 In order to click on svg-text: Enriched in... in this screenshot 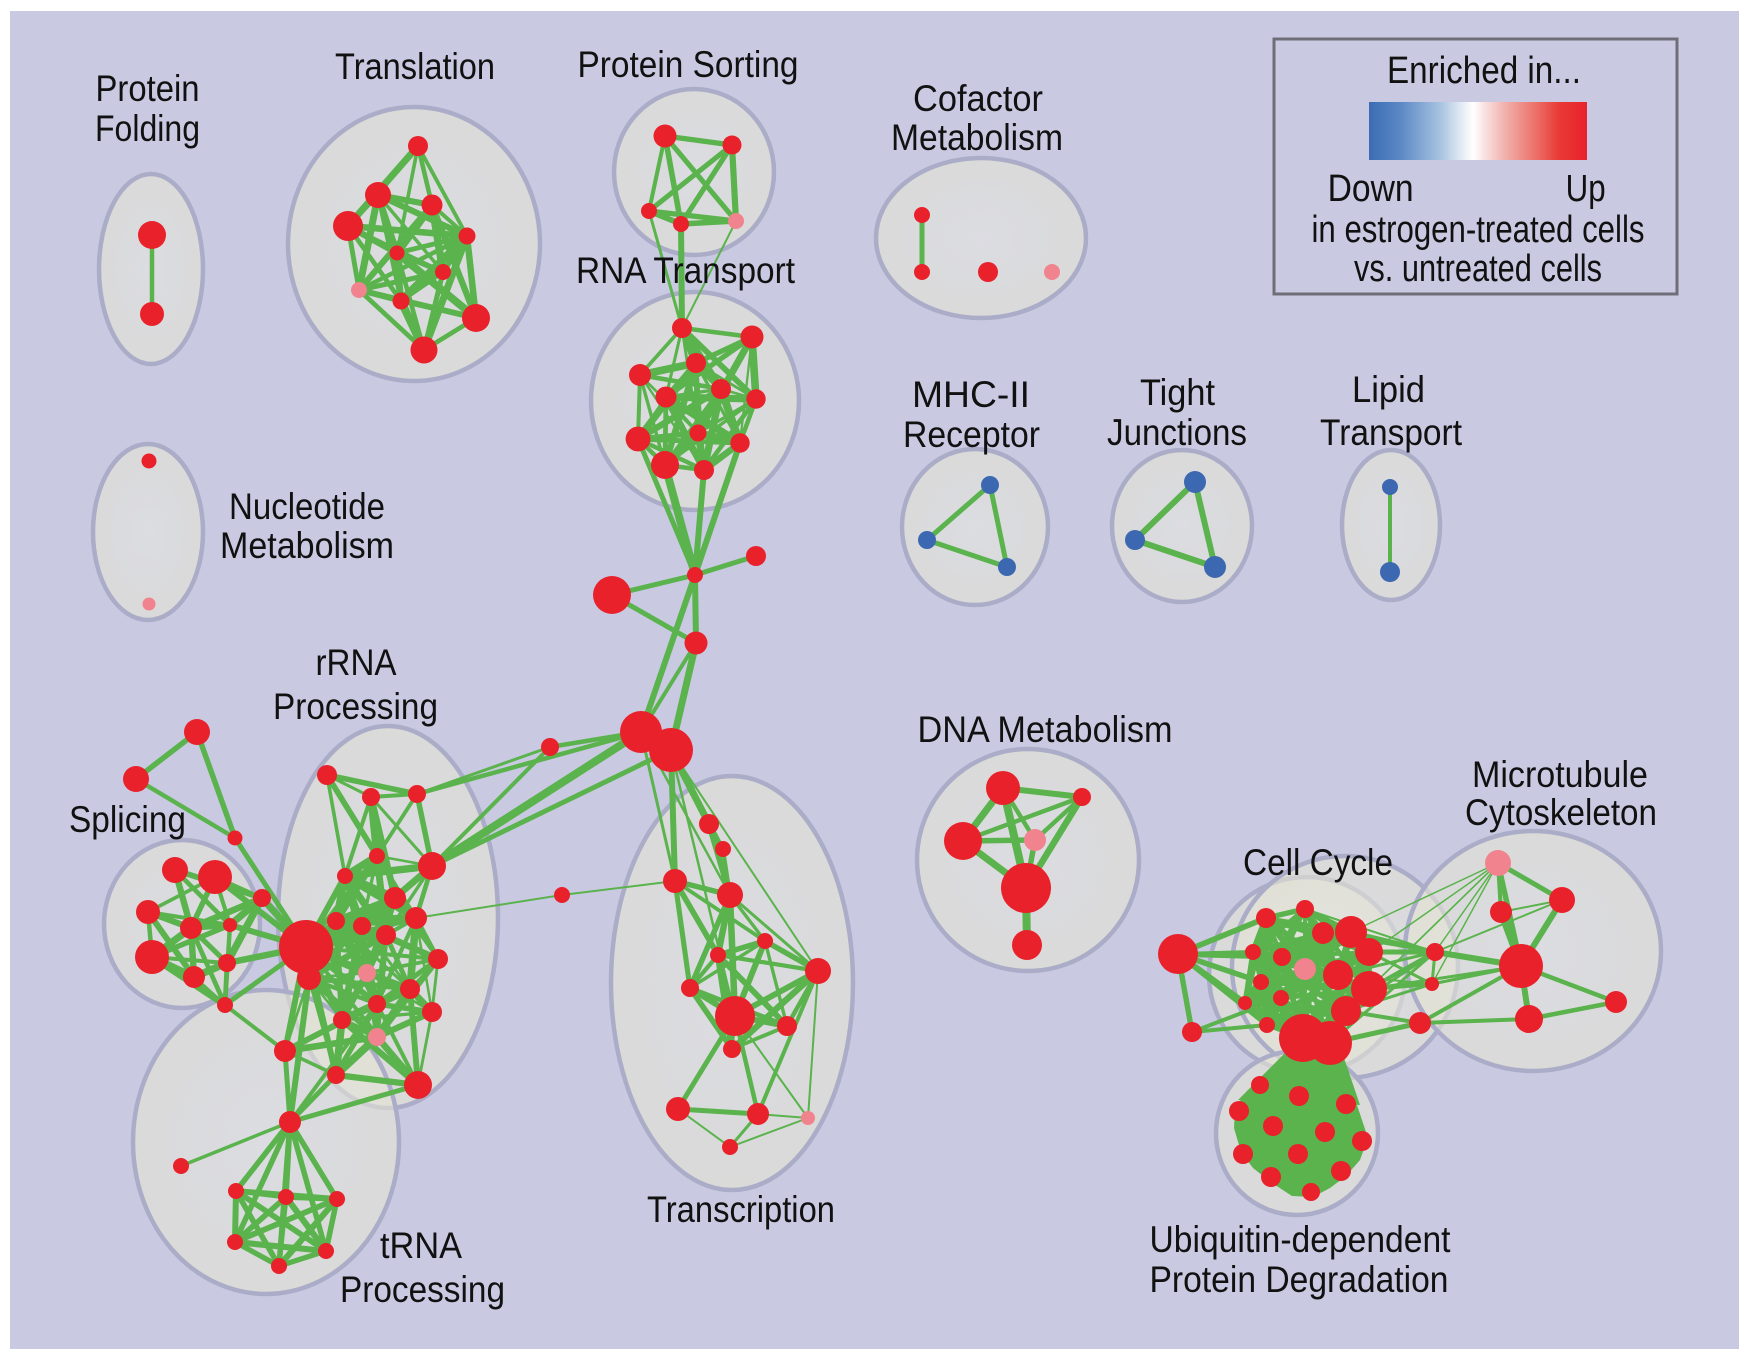, I will do `click(1484, 71)`.